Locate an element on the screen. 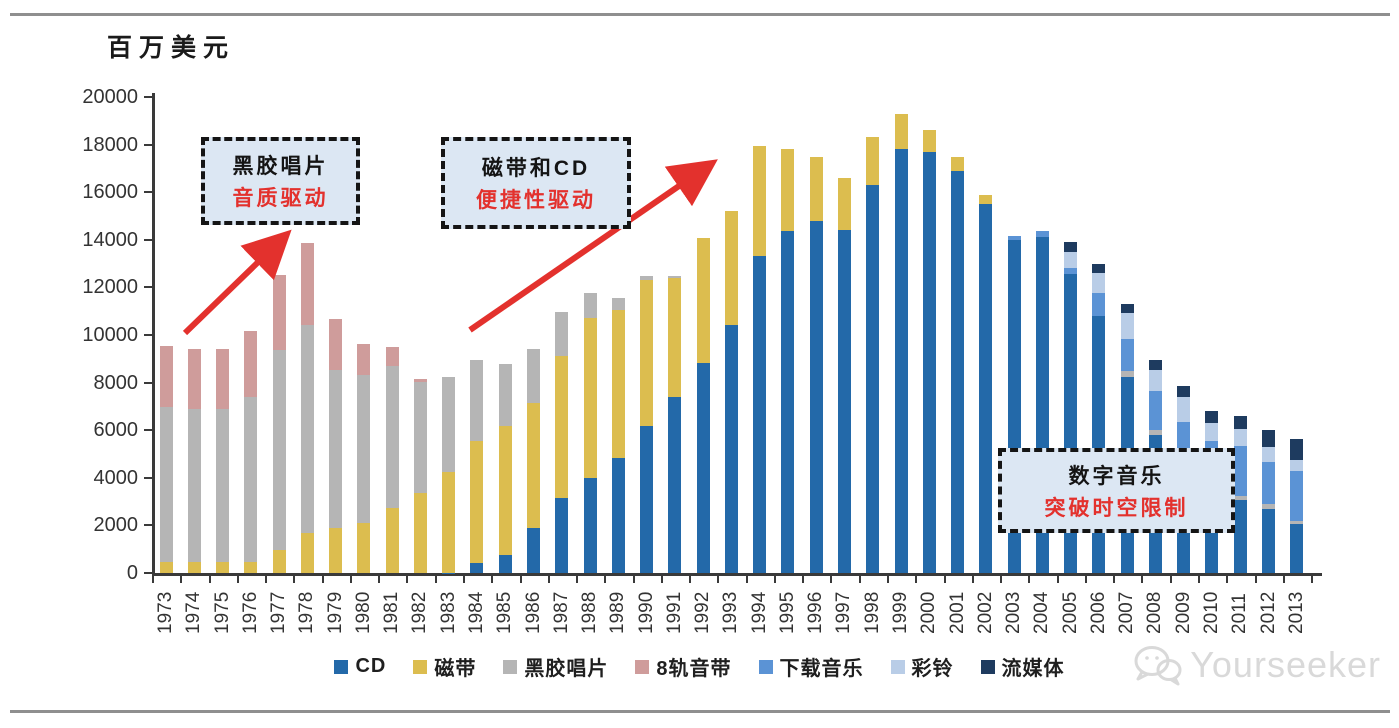  legend-label: 流媒体 is located at coordinates (1033, 669).